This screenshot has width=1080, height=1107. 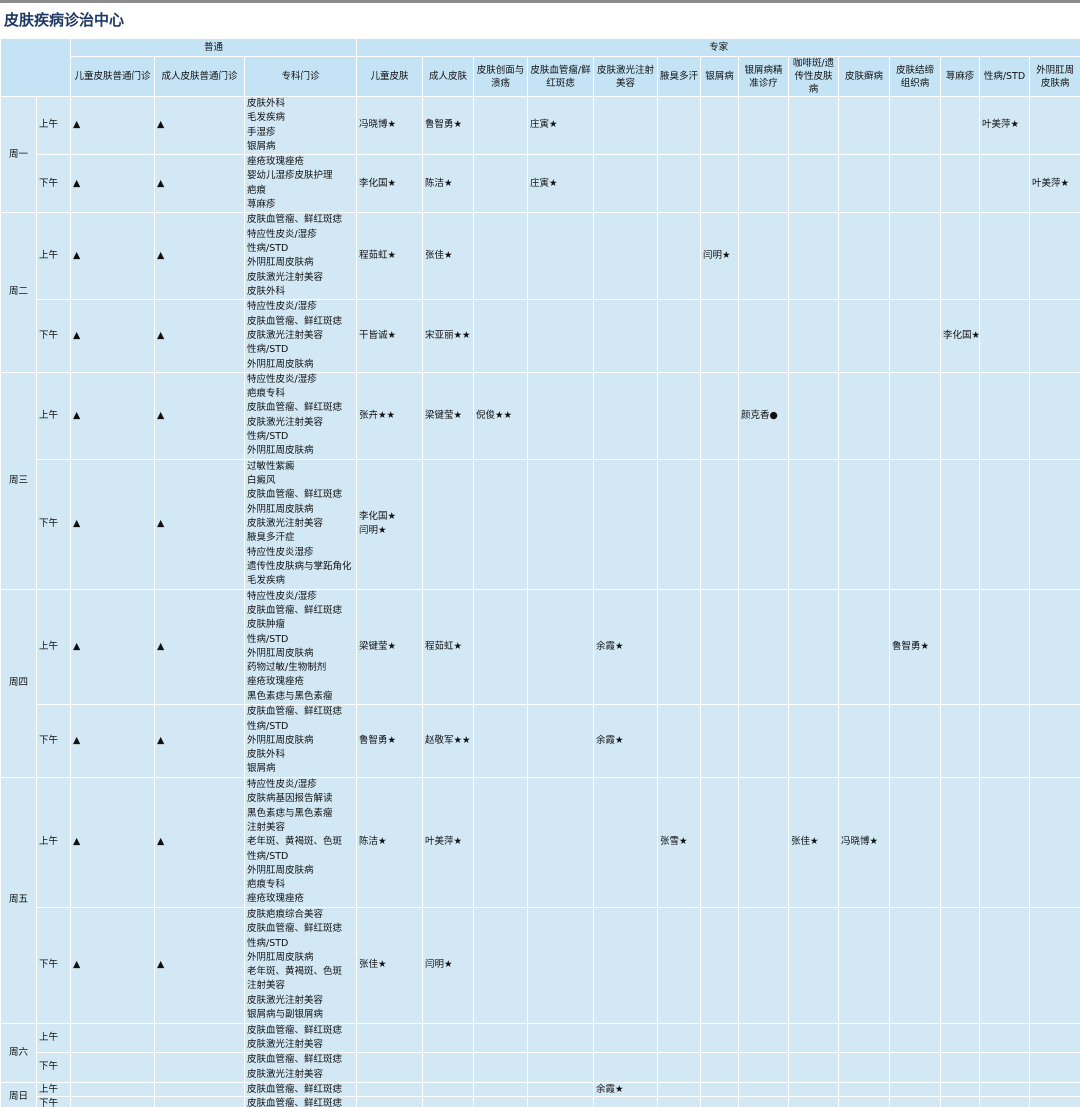 What do you see at coordinates (276, 682) in the screenshot?
I see `cell-line: 痤疮玫瑰痤疮` at bounding box center [276, 682].